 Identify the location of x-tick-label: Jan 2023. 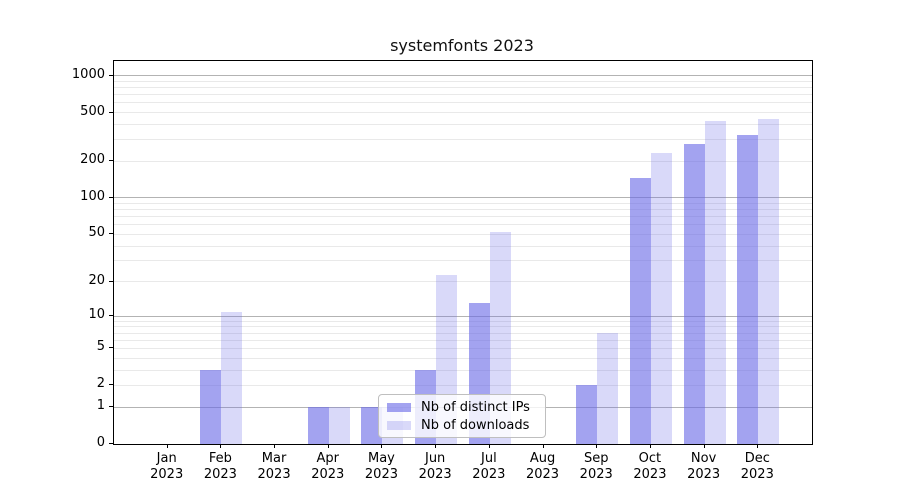
(167, 466).